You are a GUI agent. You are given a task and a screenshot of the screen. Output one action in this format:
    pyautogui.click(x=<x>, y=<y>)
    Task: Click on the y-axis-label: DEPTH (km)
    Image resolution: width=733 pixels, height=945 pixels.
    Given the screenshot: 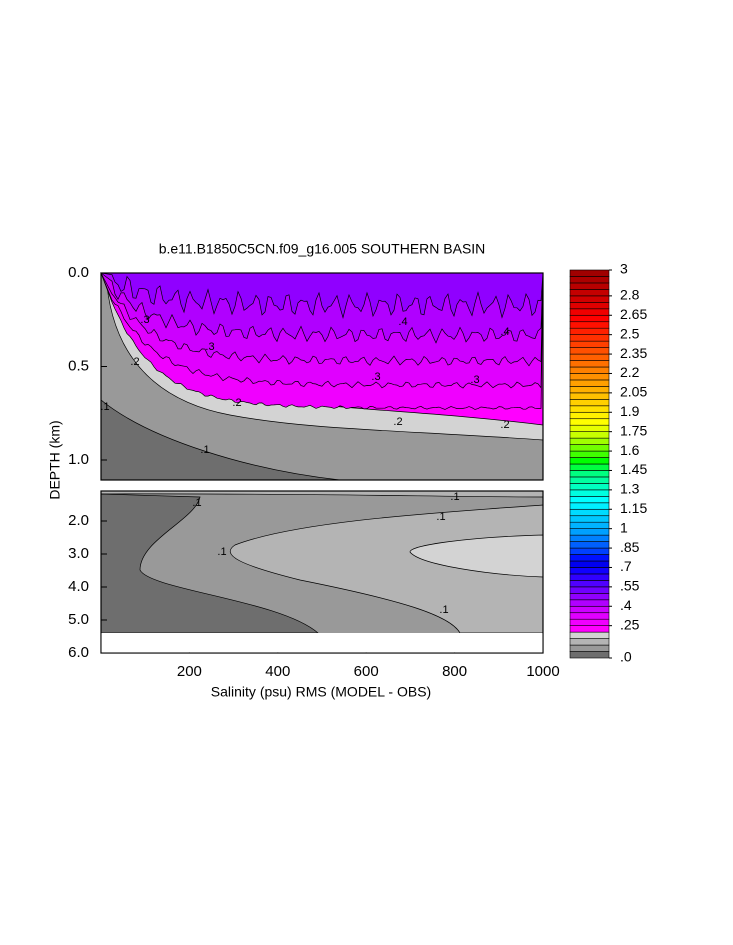 What is the action you would take?
    pyautogui.click(x=55, y=459)
    